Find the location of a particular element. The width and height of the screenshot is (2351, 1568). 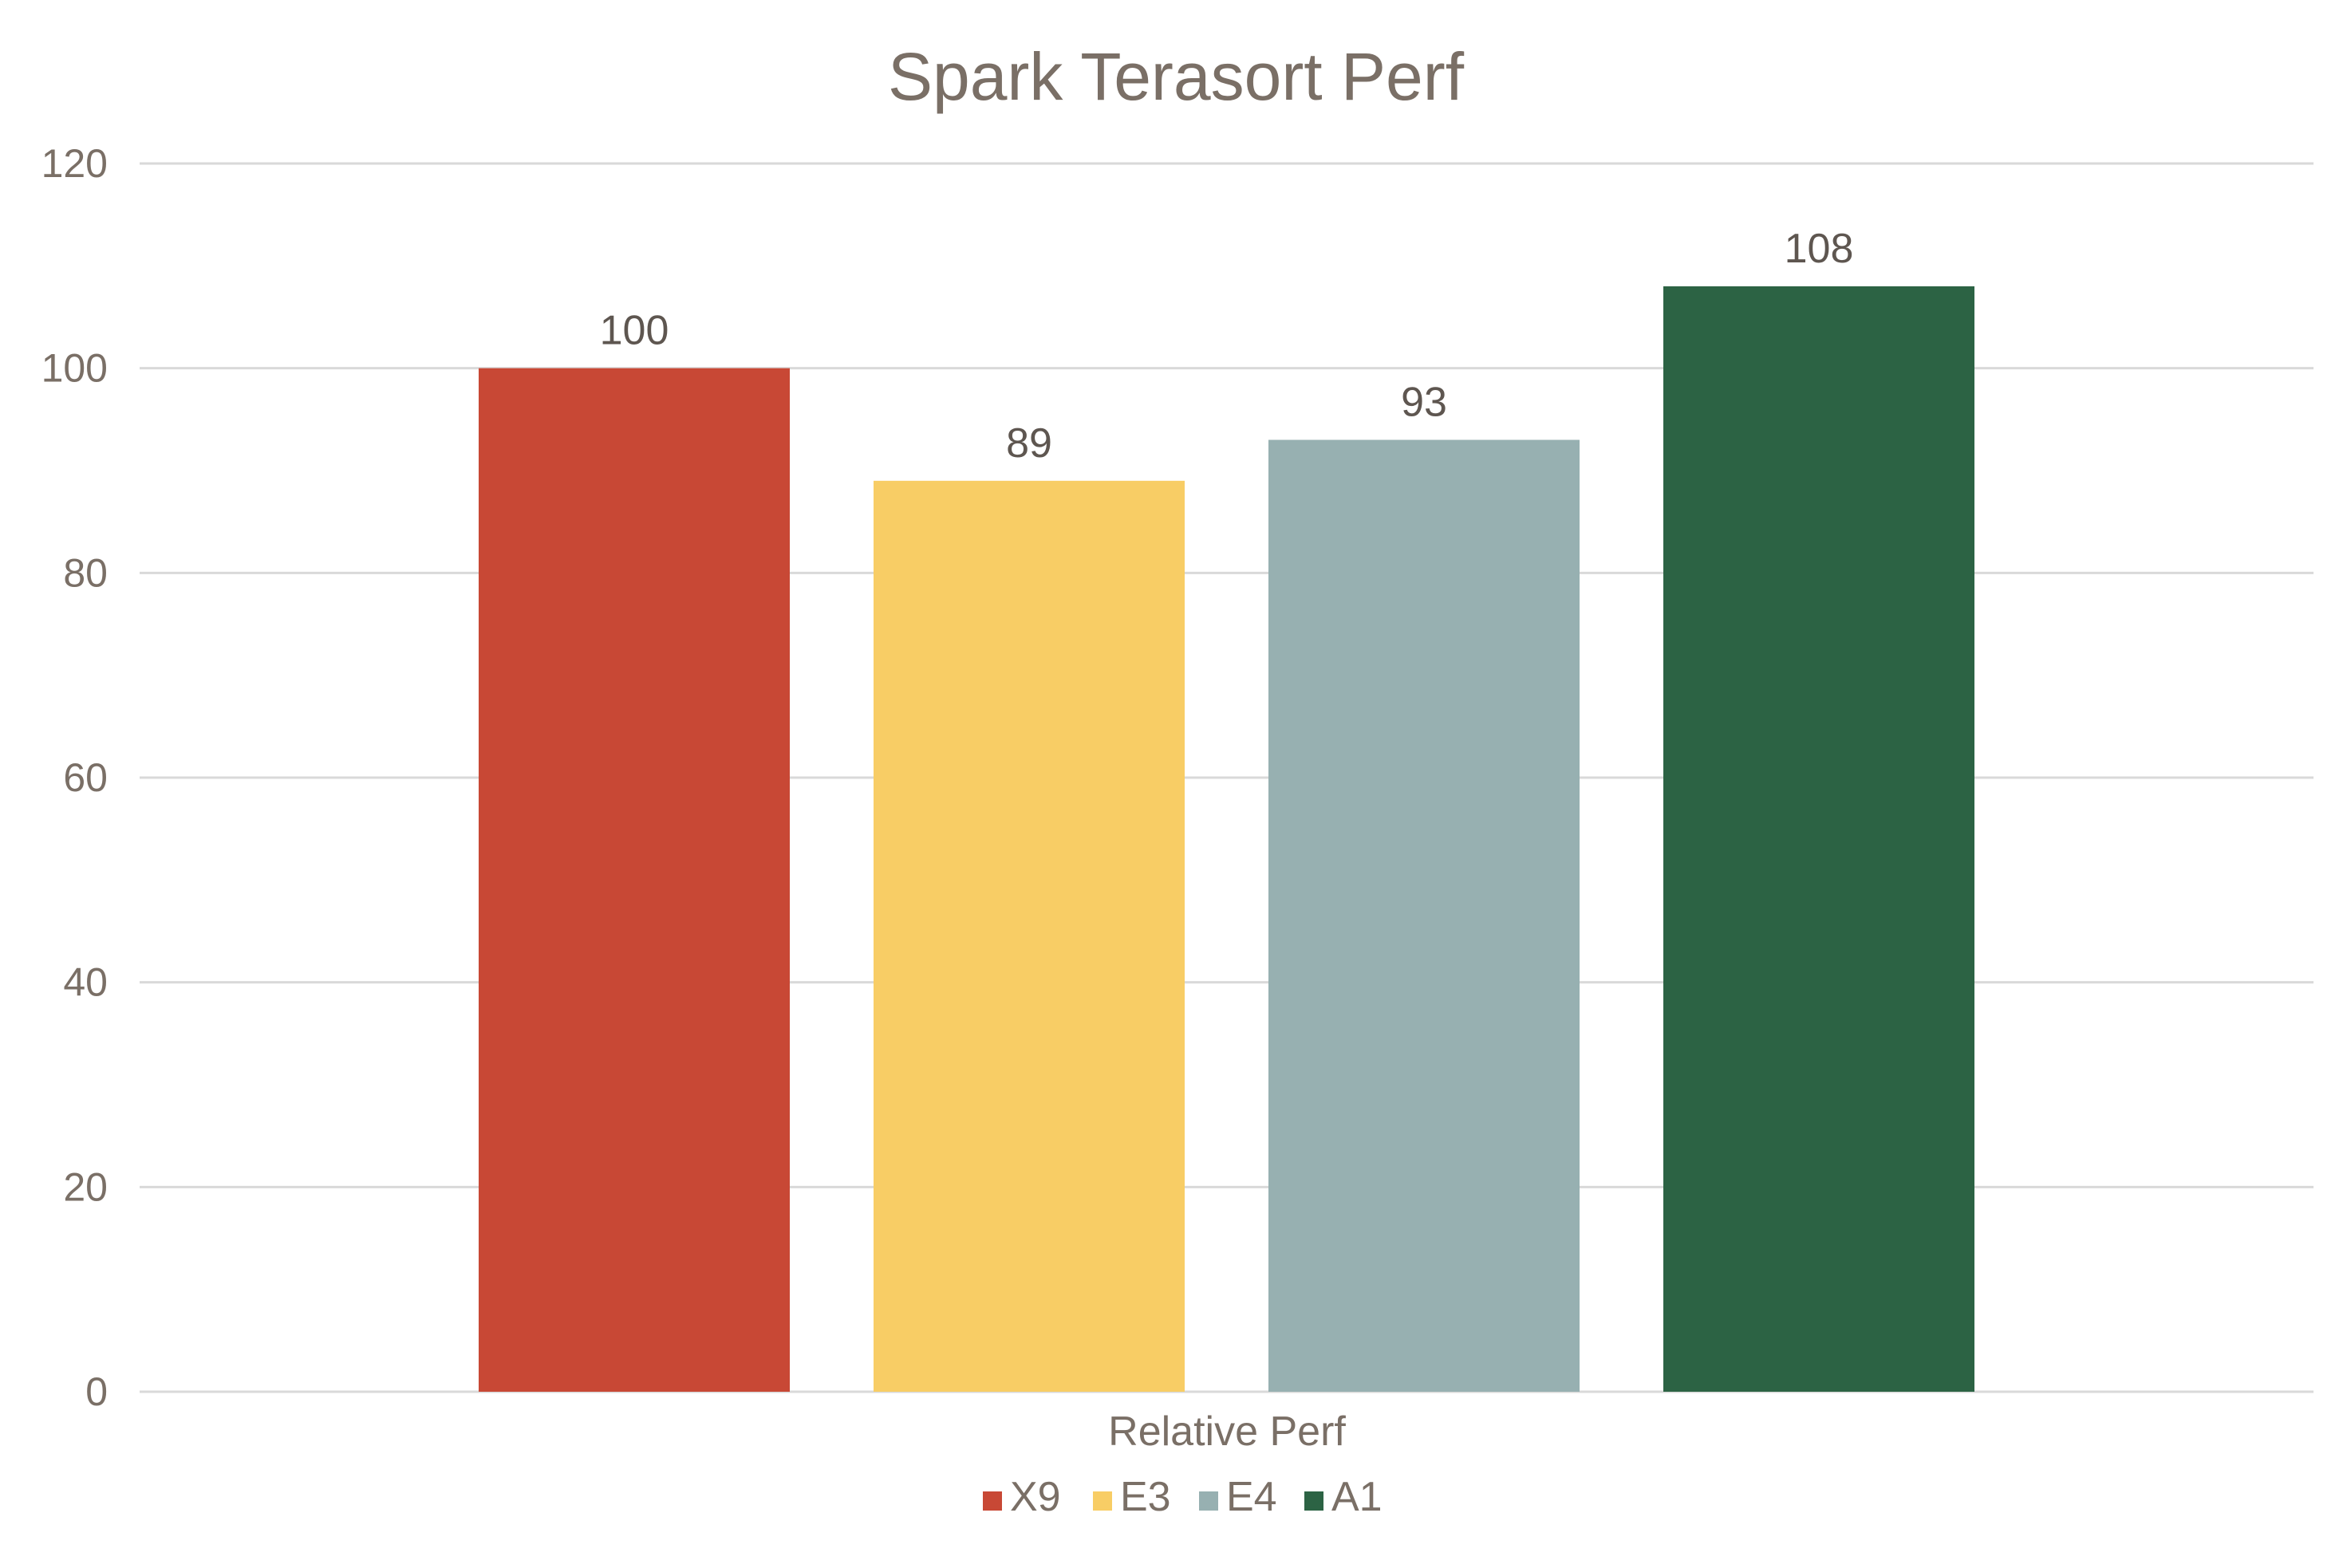

y-tick-label: 40 is located at coordinates (85, 982).